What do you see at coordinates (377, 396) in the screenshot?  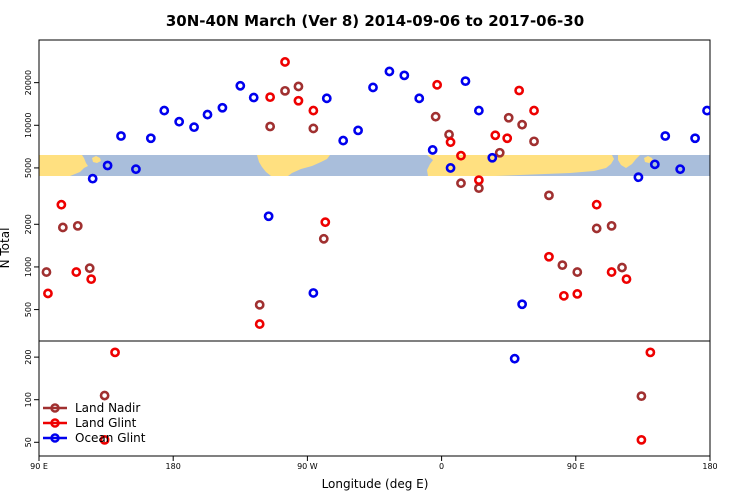 I see `points-lower` at bounding box center [377, 396].